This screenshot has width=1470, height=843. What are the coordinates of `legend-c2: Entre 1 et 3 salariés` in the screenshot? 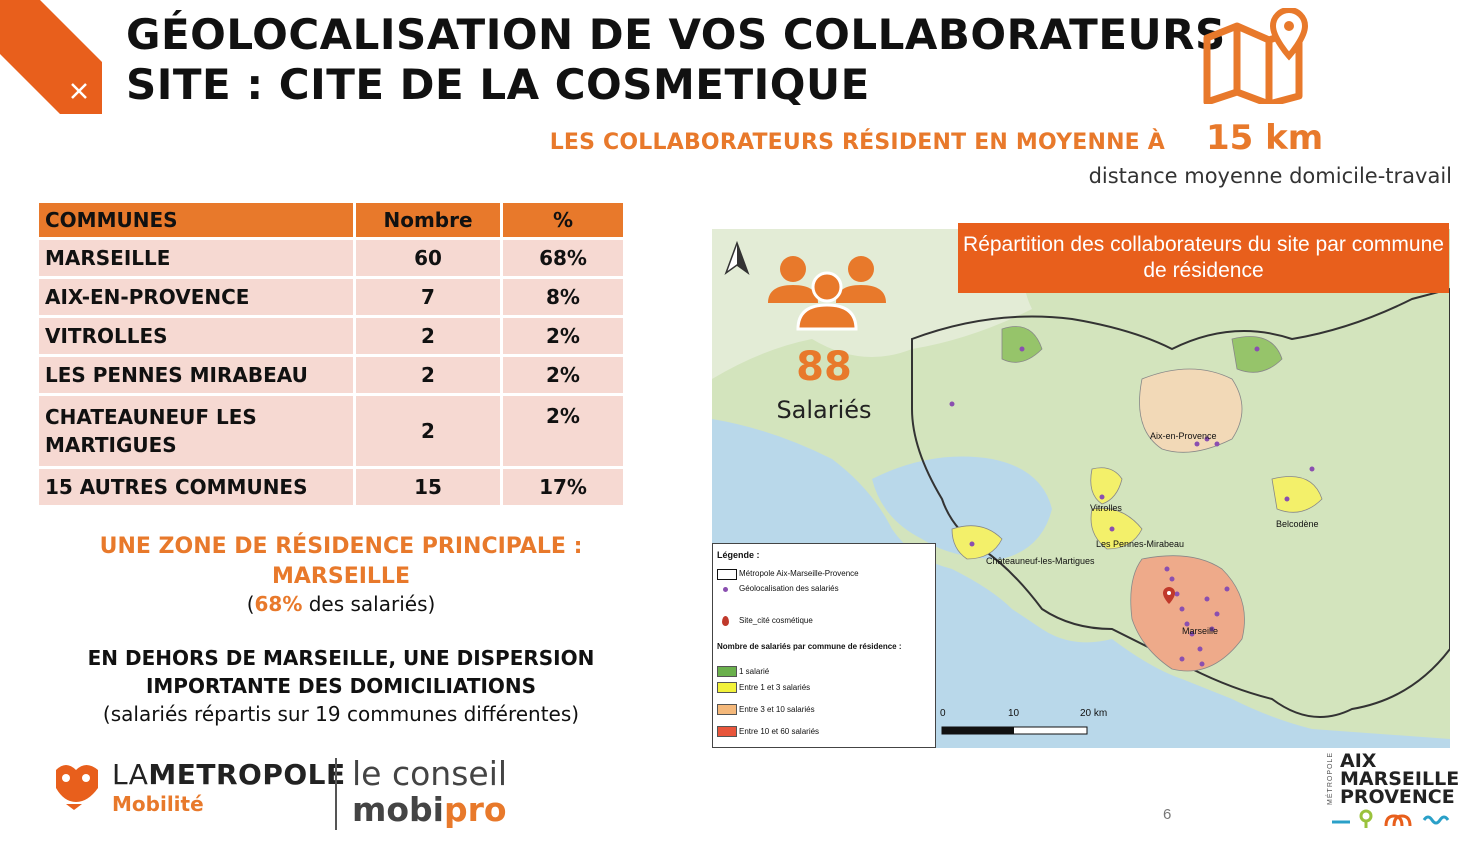 It's located at (775, 687).